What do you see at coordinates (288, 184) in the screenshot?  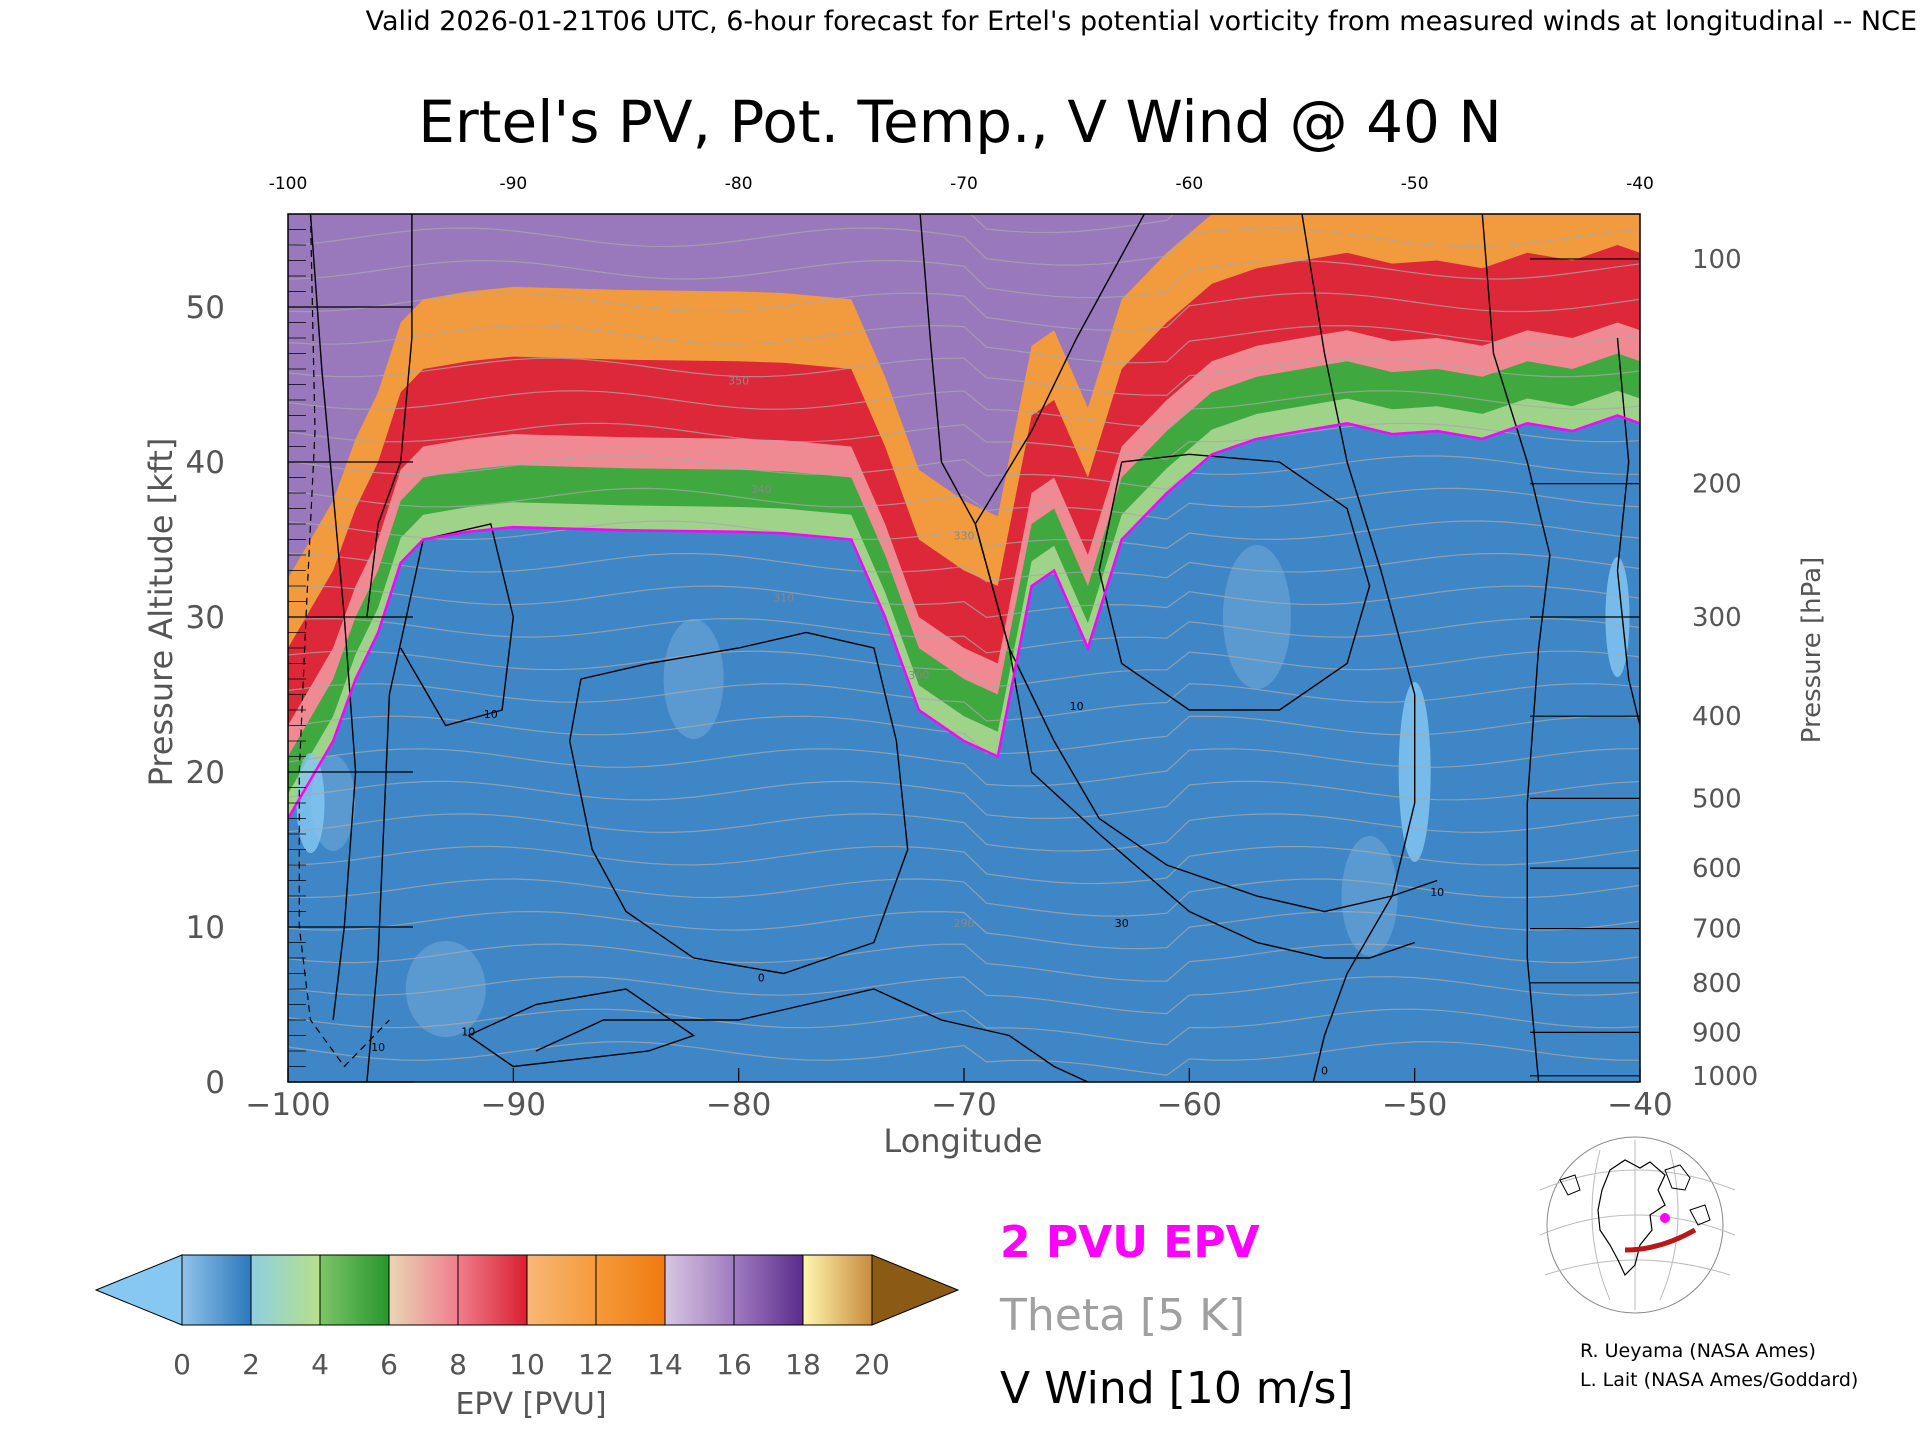 I see `x-top-tick-label: -100` at bounding box center [288, 184].